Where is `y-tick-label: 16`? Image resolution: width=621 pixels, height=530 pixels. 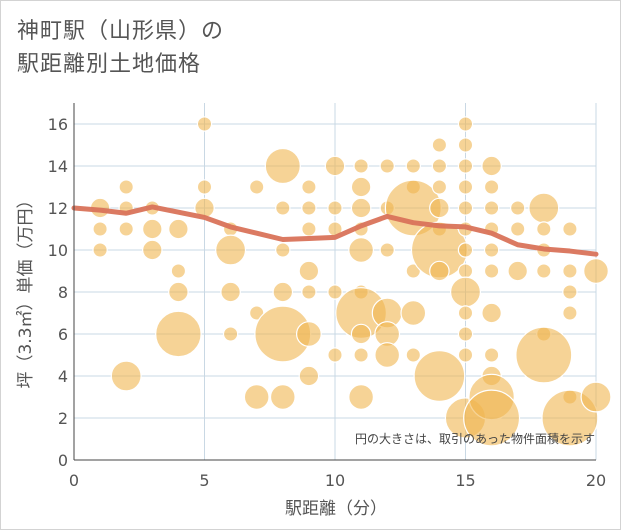 y-tick-label: 16 is located at coordinates (58, 124).